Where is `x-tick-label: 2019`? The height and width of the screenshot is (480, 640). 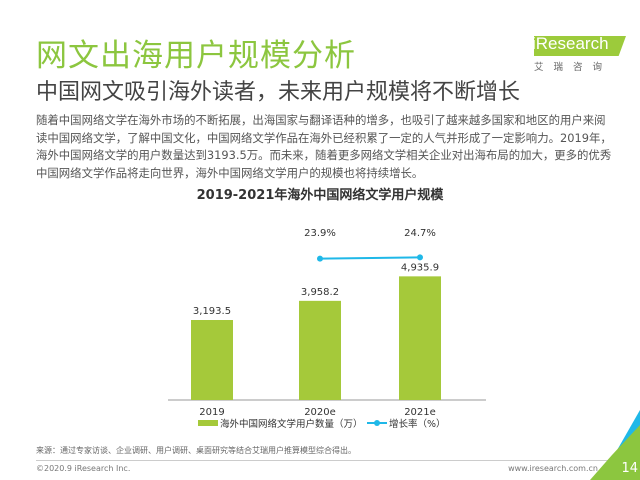 x-tick-label: 2019 is located at coordinates (211, 412).